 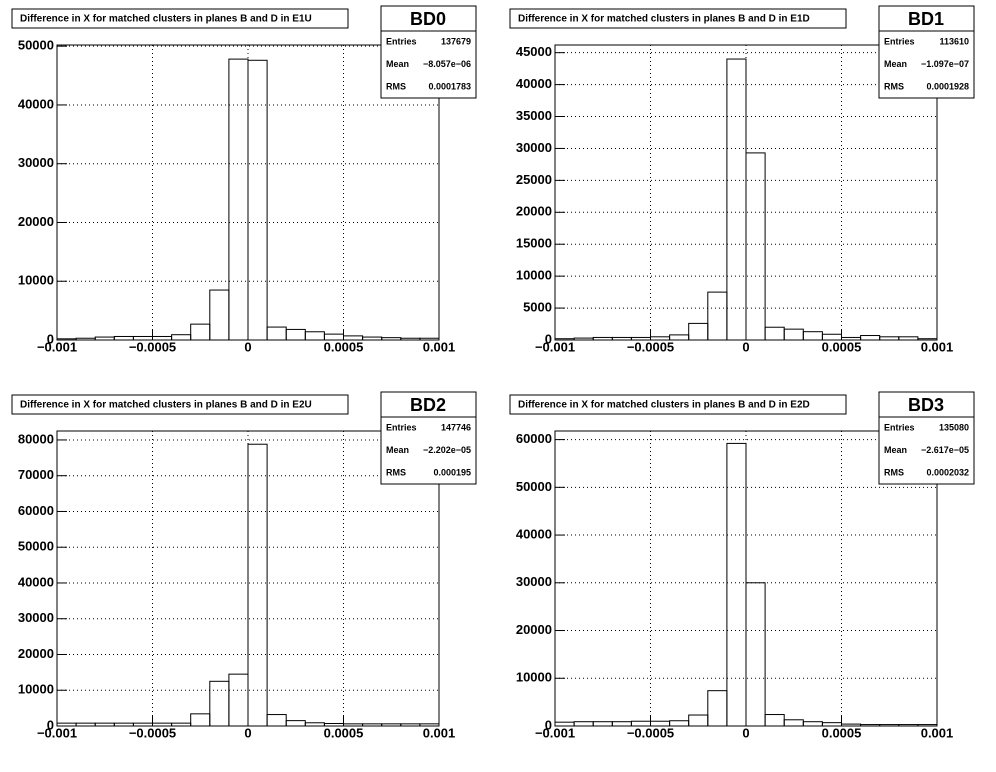 I want to click on y-tick-label: 5000, so click(x=537, y=307).